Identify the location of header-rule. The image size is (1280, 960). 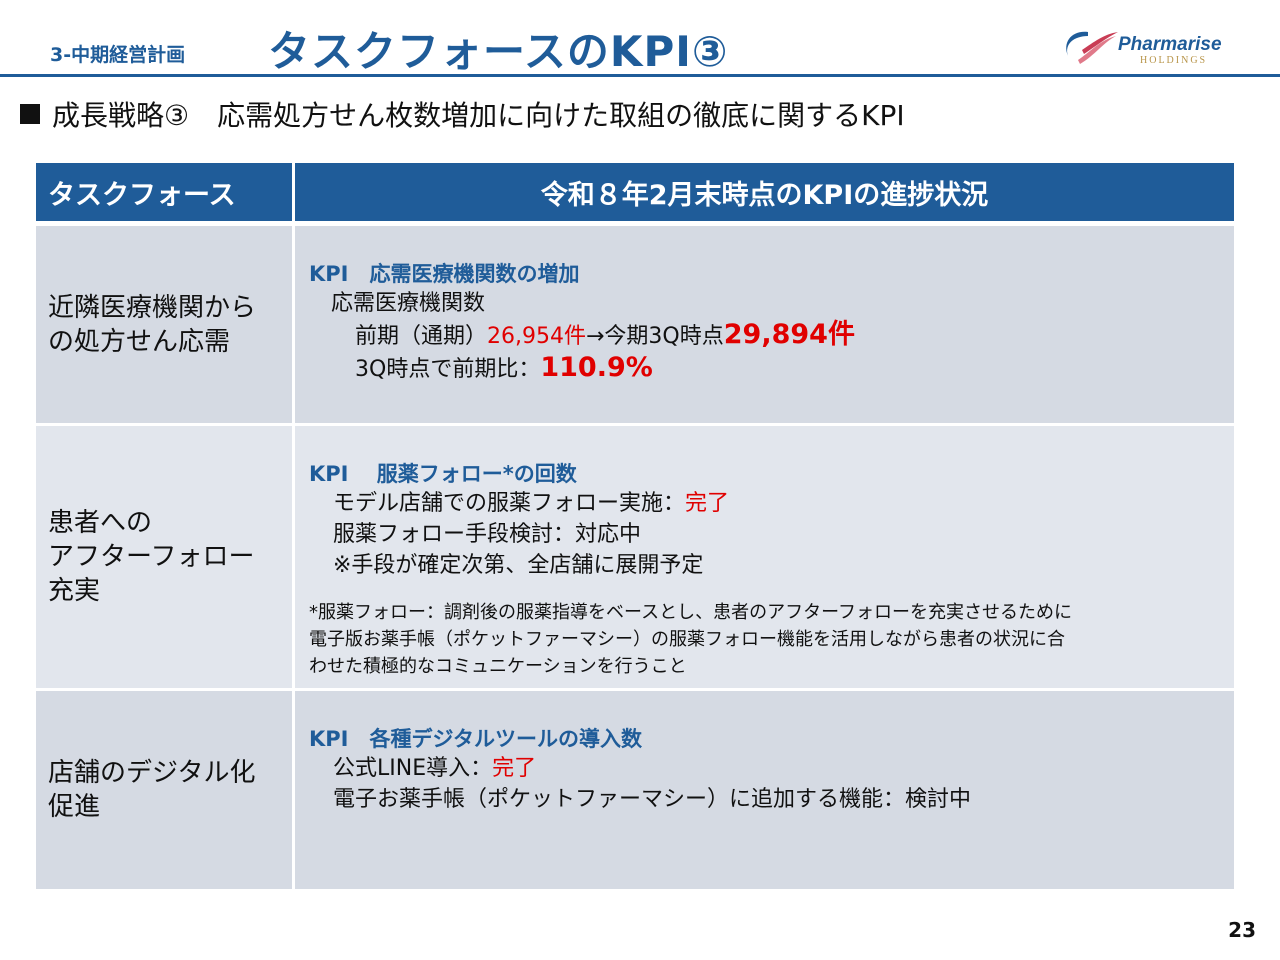
(640, 75).